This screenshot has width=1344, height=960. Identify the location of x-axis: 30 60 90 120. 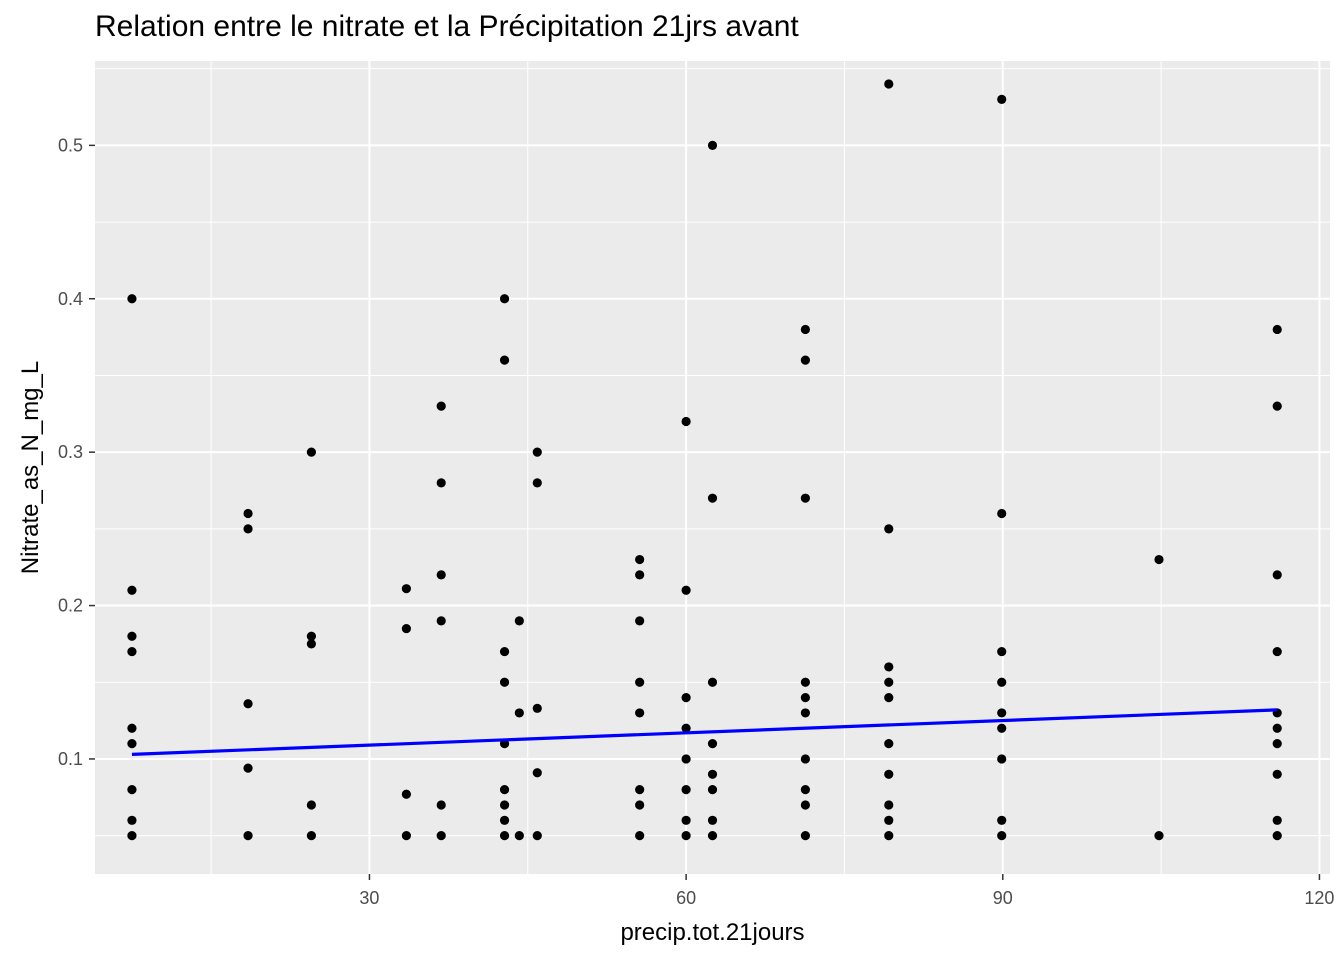
(846, 891).